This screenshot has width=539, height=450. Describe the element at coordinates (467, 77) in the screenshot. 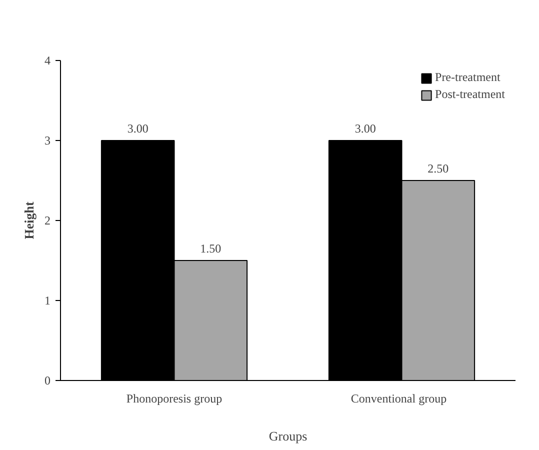

I see `legend-label: Pre-treatment` at that location.